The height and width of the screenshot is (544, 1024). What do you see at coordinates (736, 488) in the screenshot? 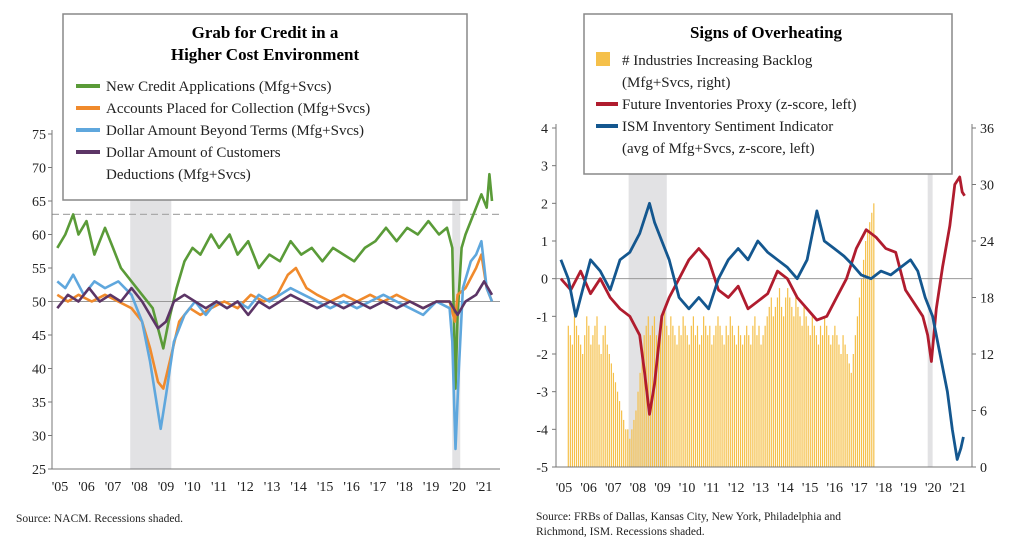
I see `right-x-tick-2012: '12` at bounding box center [736, 488].